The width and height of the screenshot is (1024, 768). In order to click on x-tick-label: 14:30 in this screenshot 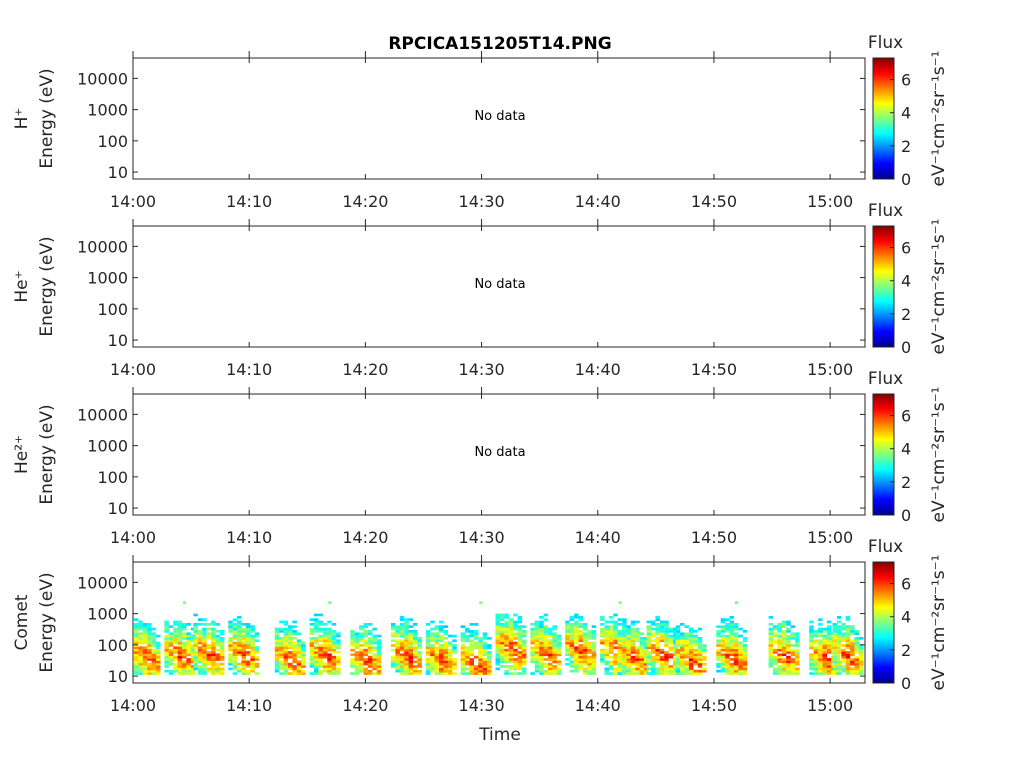, I will do `click(482, 705)`.